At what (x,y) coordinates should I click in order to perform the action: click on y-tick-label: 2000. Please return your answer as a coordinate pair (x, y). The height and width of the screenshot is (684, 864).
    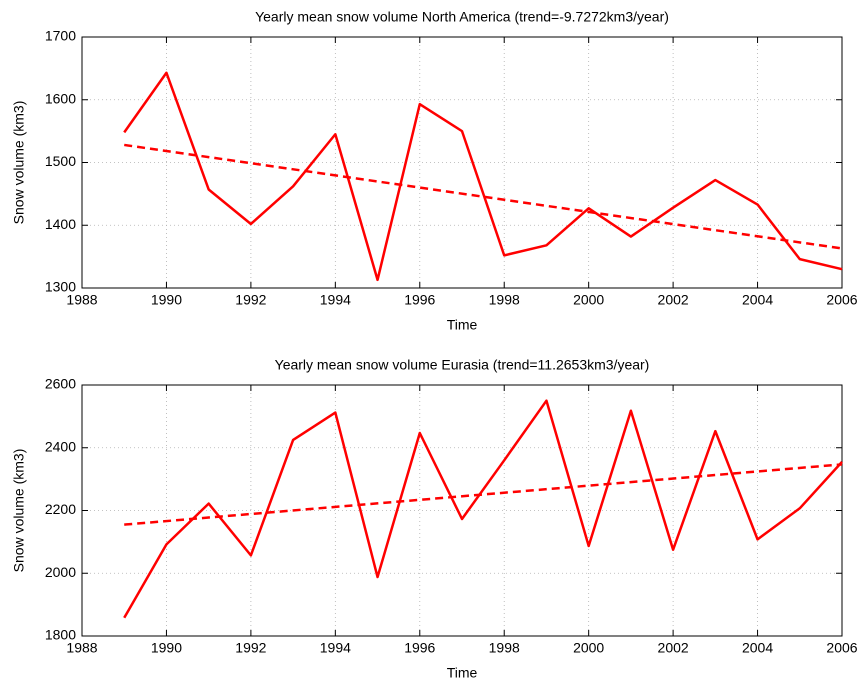
    Looking at the image, I should click on (60, 572).